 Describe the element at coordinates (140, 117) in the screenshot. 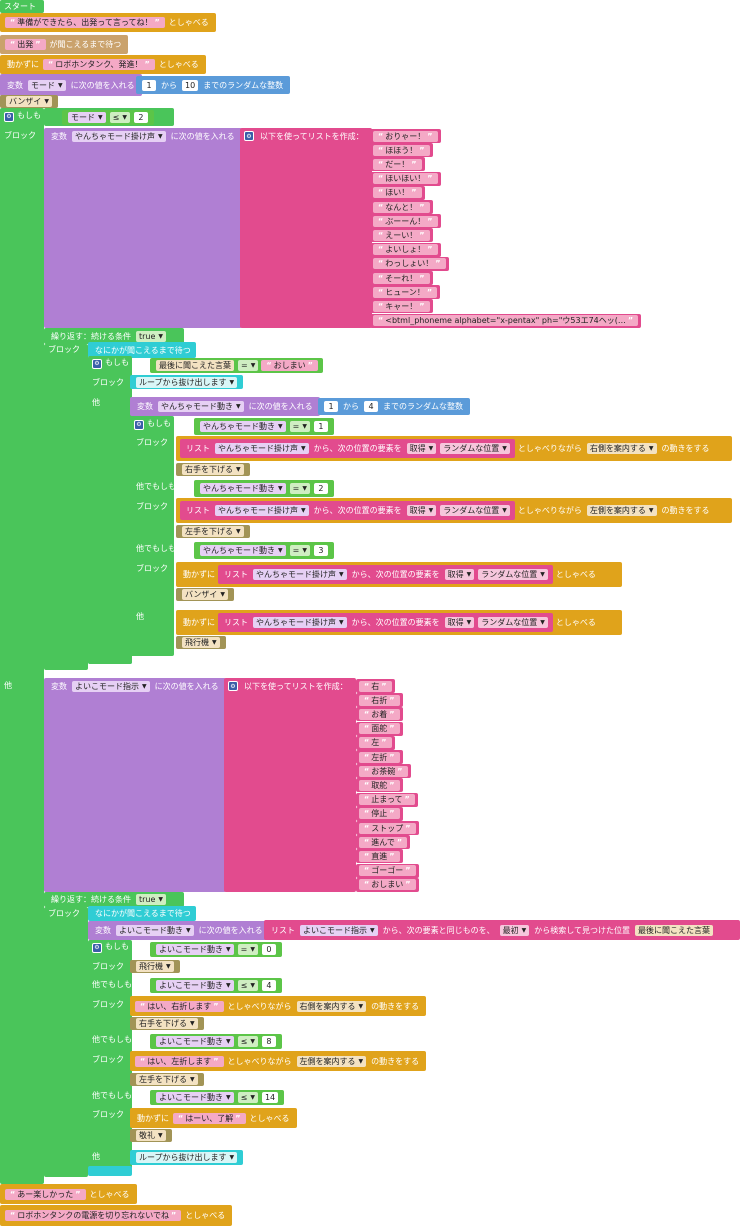

I see `num-2: 2` at that location.